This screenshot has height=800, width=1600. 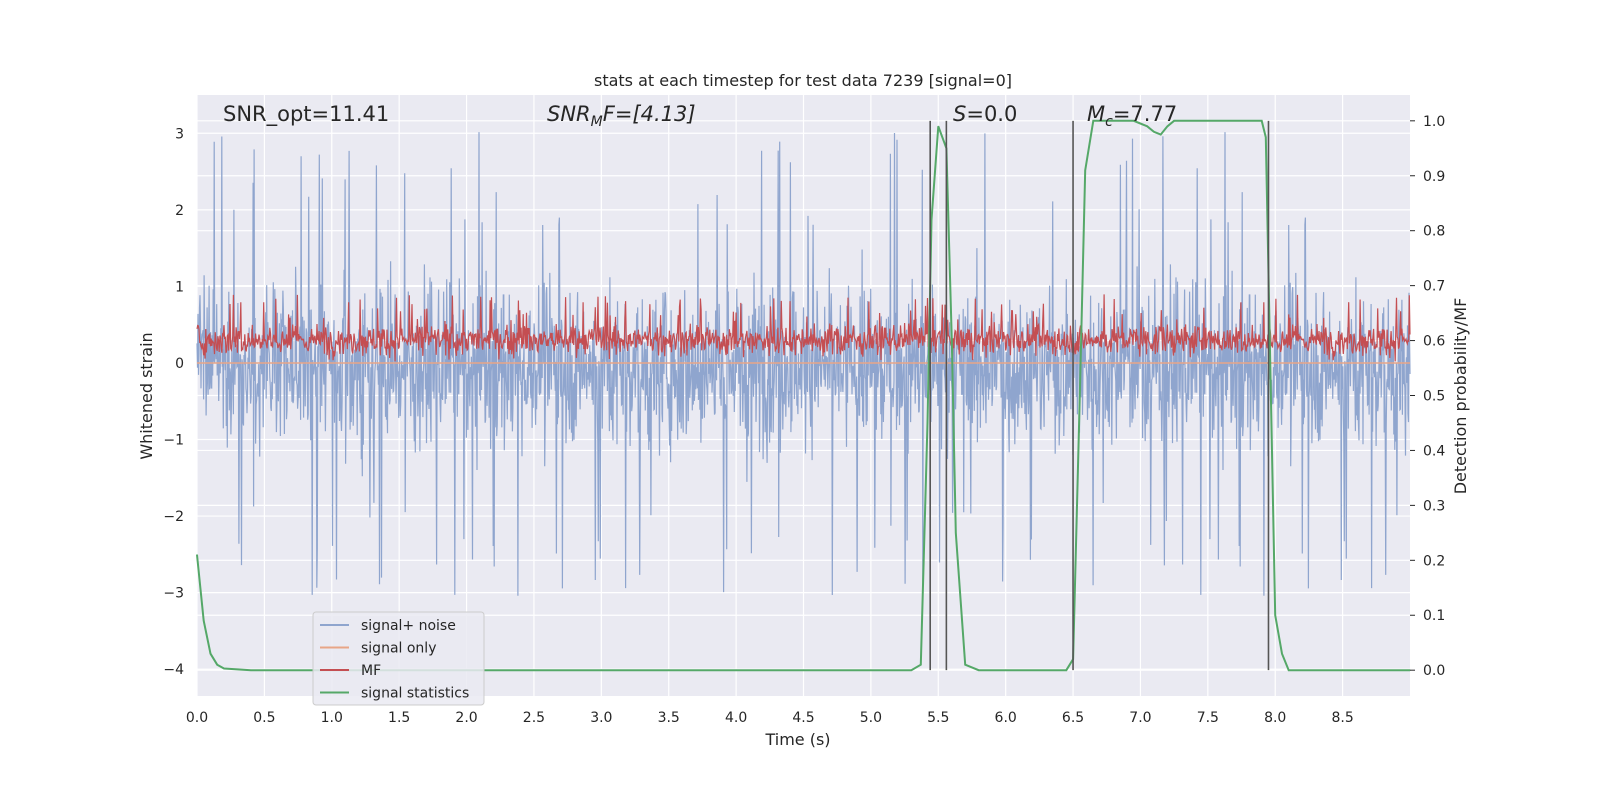 I want to click on x-tick-label: 3.0, so click(x=601, y=718).